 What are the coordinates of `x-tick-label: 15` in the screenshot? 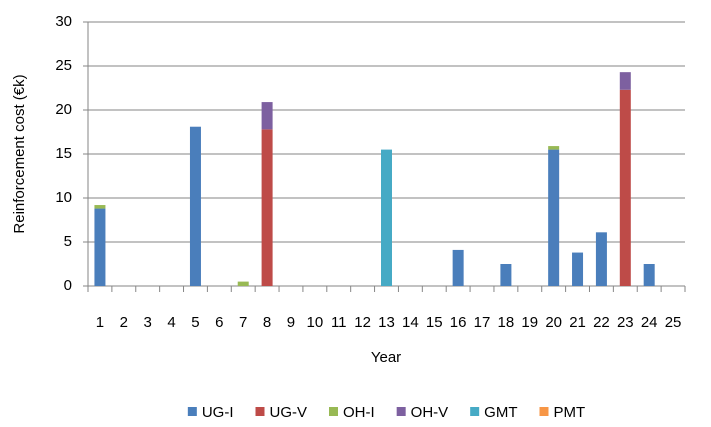 It's located at (434, 322).